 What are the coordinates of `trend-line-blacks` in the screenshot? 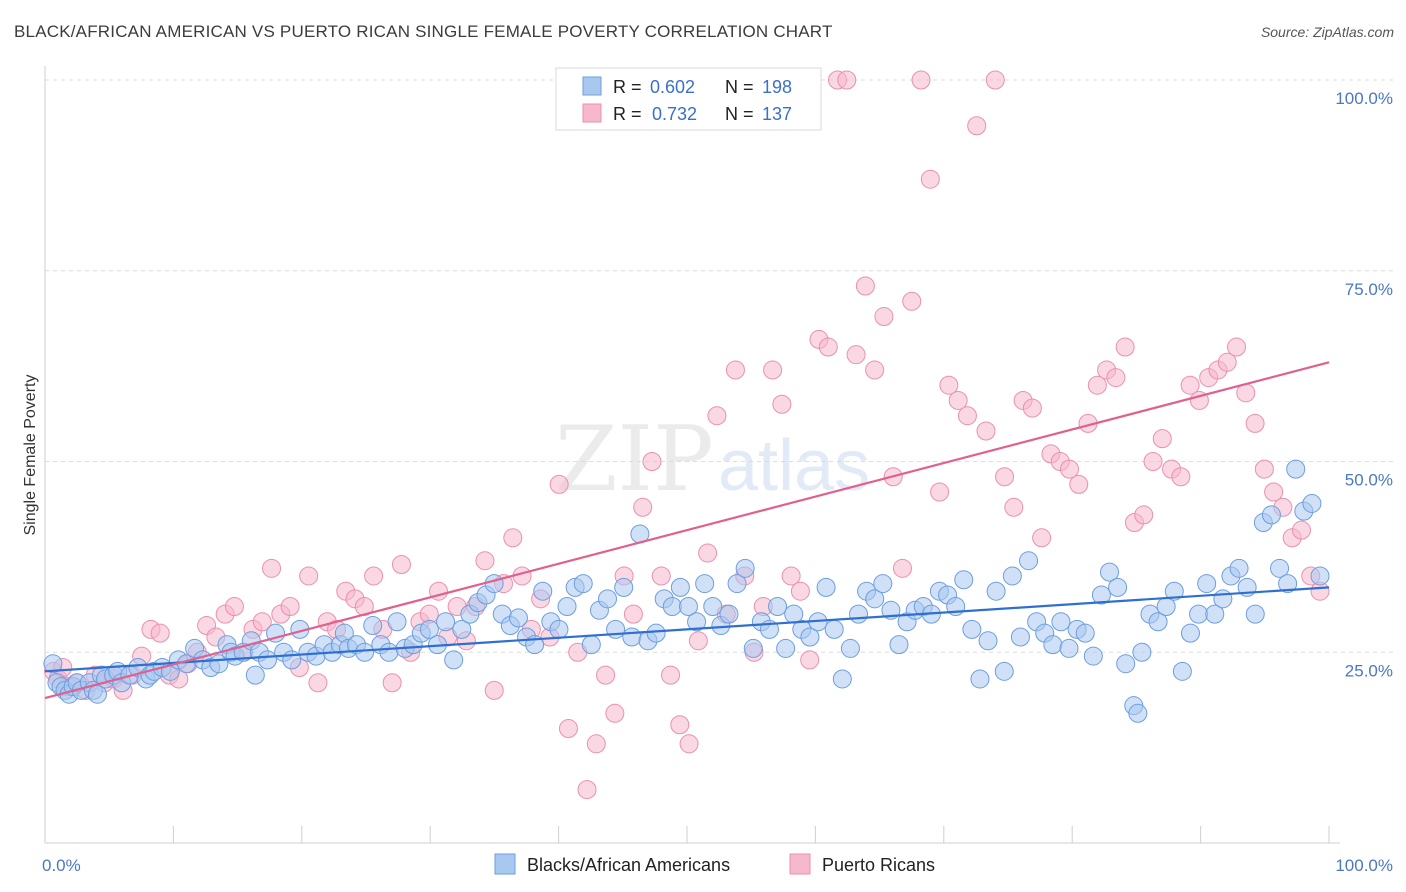 It's located at (687, 629).